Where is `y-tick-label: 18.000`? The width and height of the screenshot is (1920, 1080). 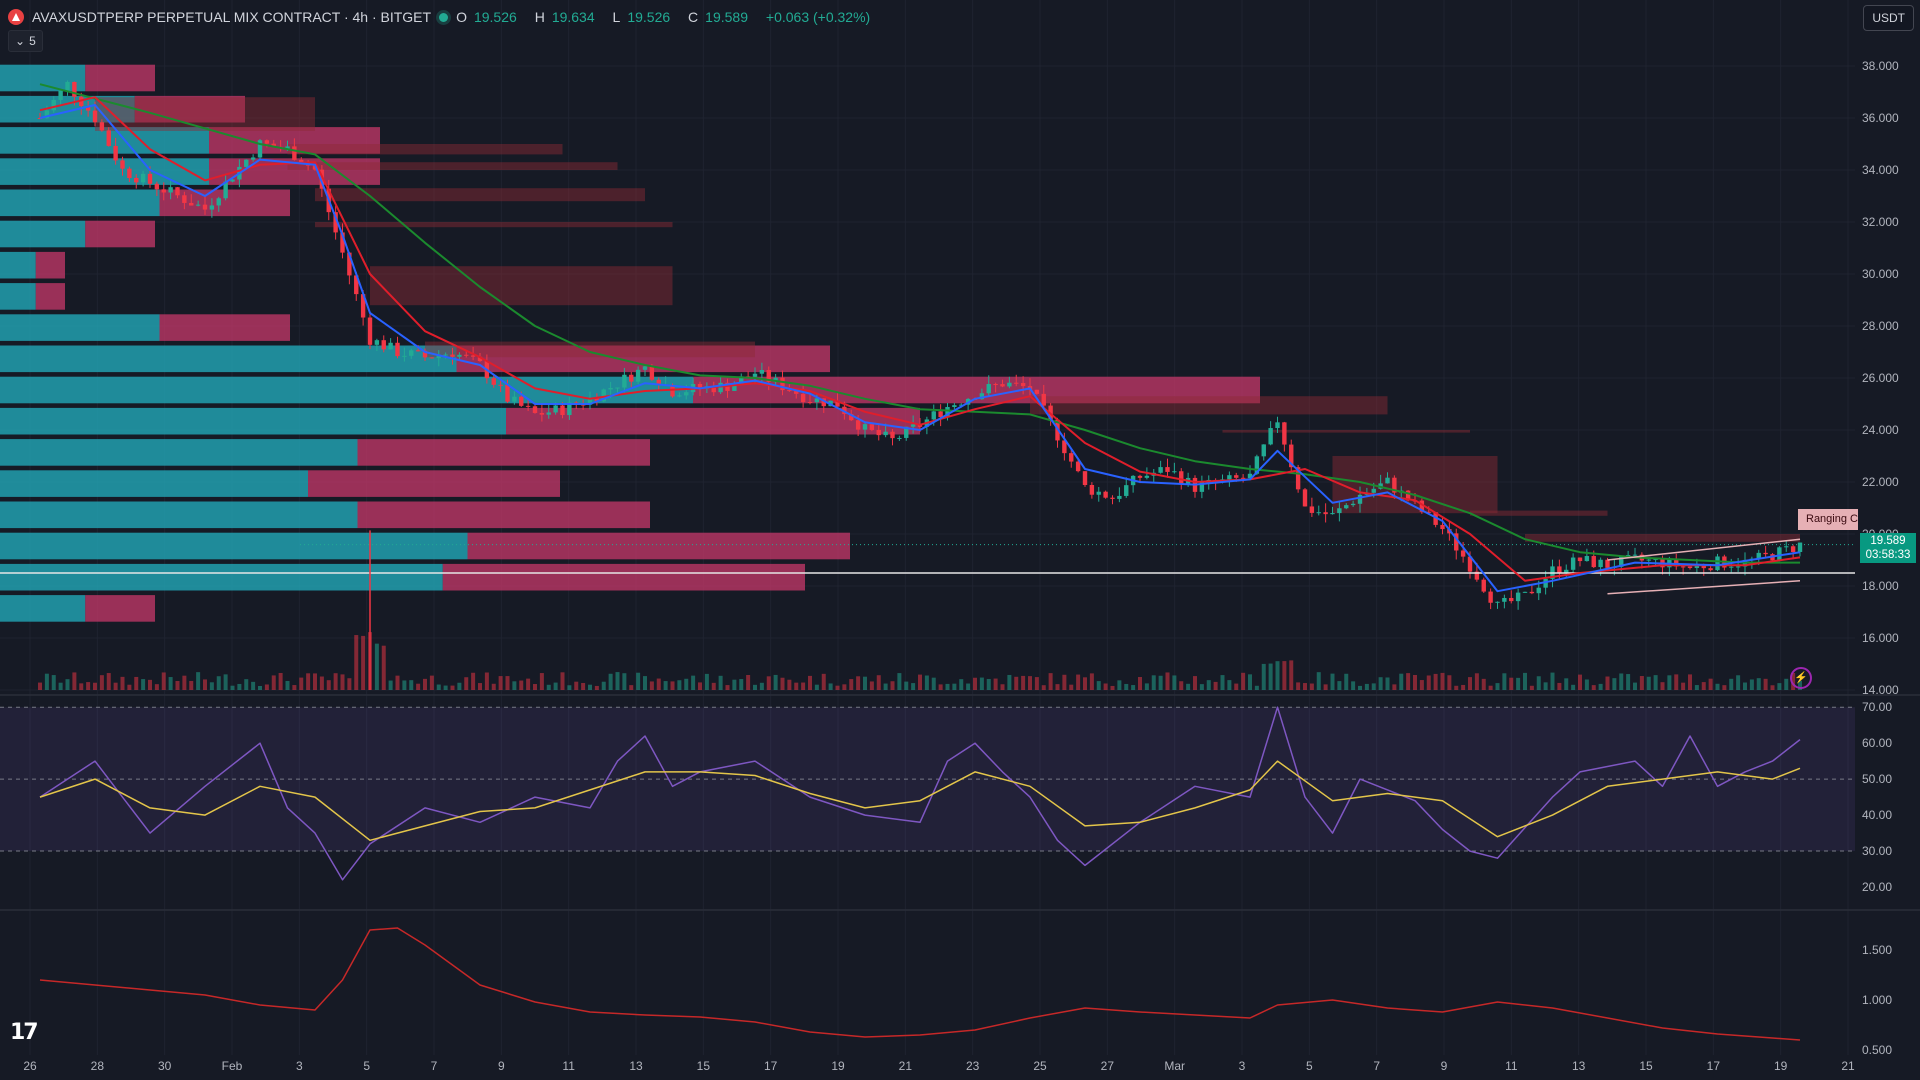 y-tick-label: 18.000 is located at coordinates (1880, 586).